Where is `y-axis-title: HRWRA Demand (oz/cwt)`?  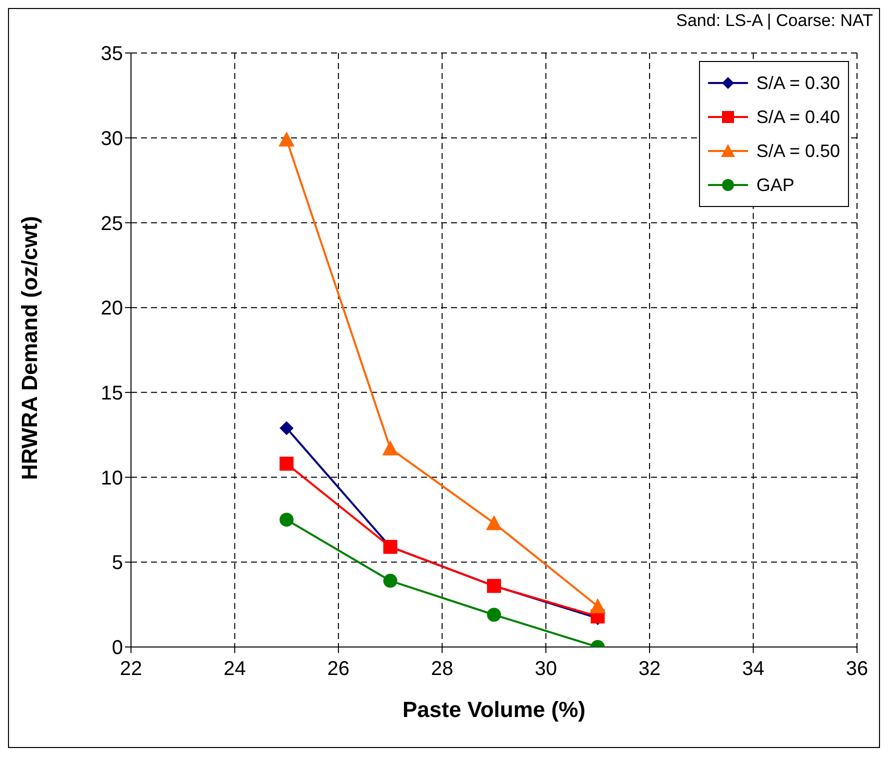
y-axis-title: HRWRA Demand (oz/cwt) is located at coordinates (29, 348).